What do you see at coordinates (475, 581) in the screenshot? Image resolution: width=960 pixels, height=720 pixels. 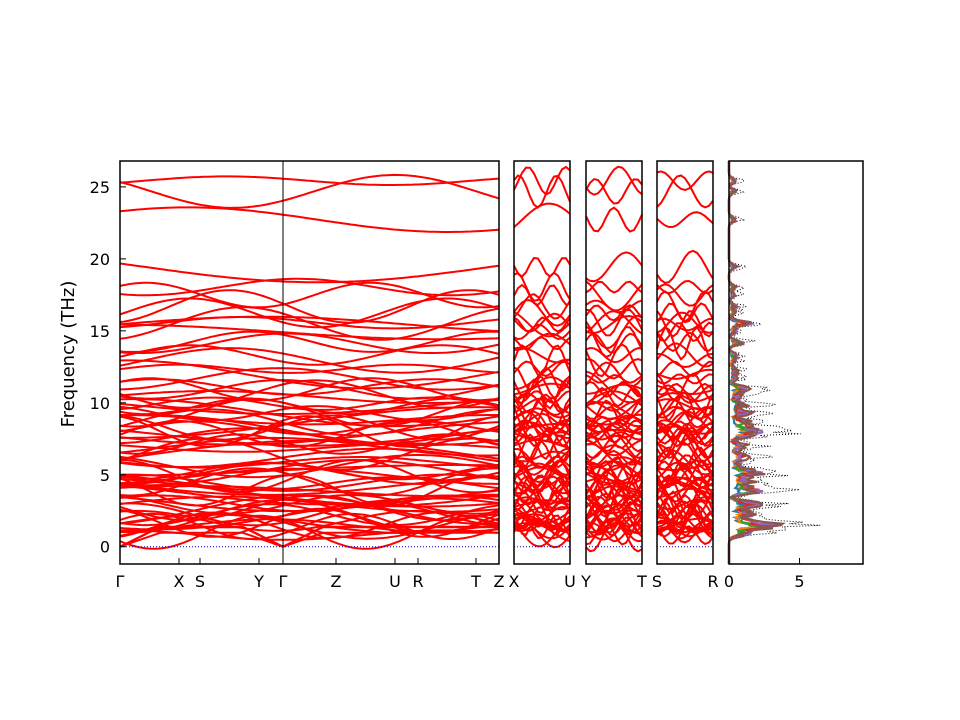 I see `x-tick-label: T` at bounding box center [475, 581].